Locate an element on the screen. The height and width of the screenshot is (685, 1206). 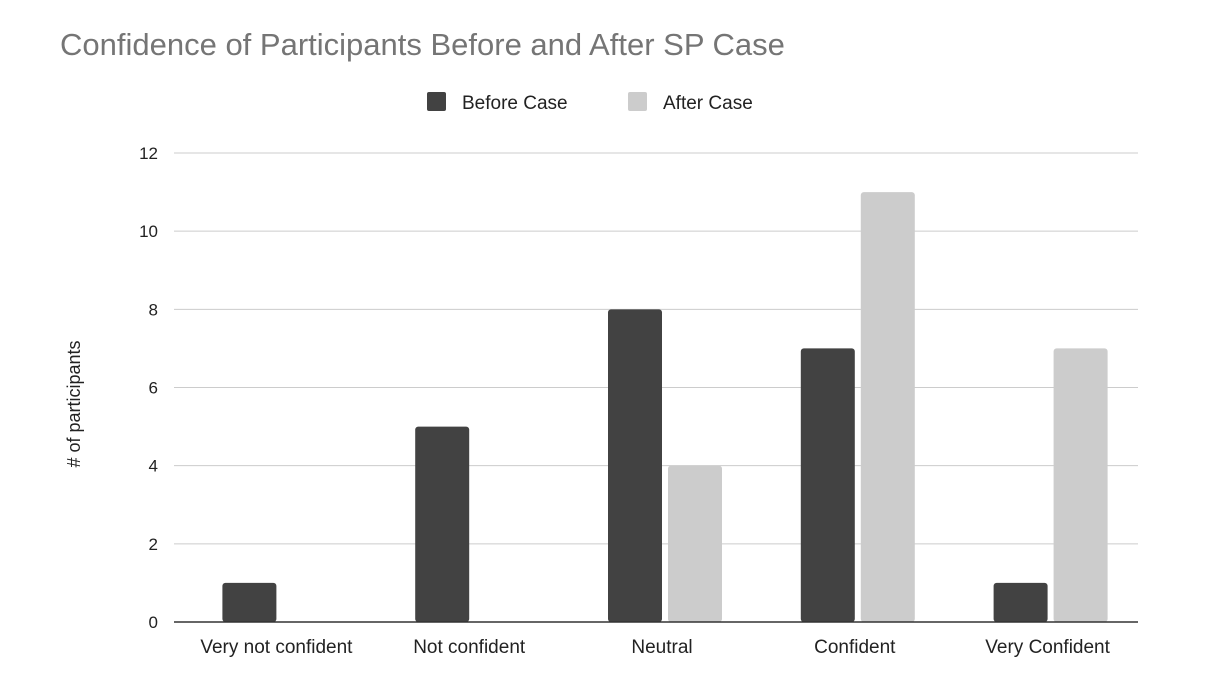
y-tick-label: 4 is located at coordinates (153, 466).